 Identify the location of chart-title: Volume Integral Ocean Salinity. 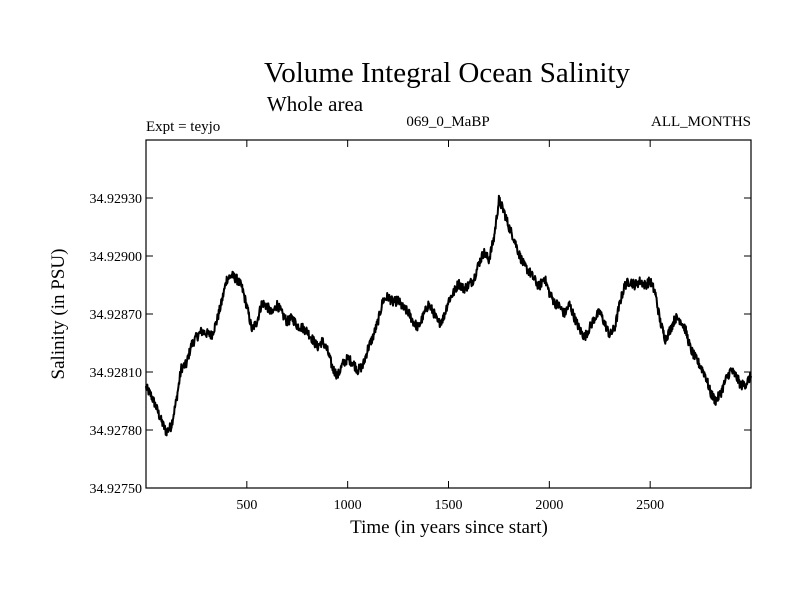
(447, 73).